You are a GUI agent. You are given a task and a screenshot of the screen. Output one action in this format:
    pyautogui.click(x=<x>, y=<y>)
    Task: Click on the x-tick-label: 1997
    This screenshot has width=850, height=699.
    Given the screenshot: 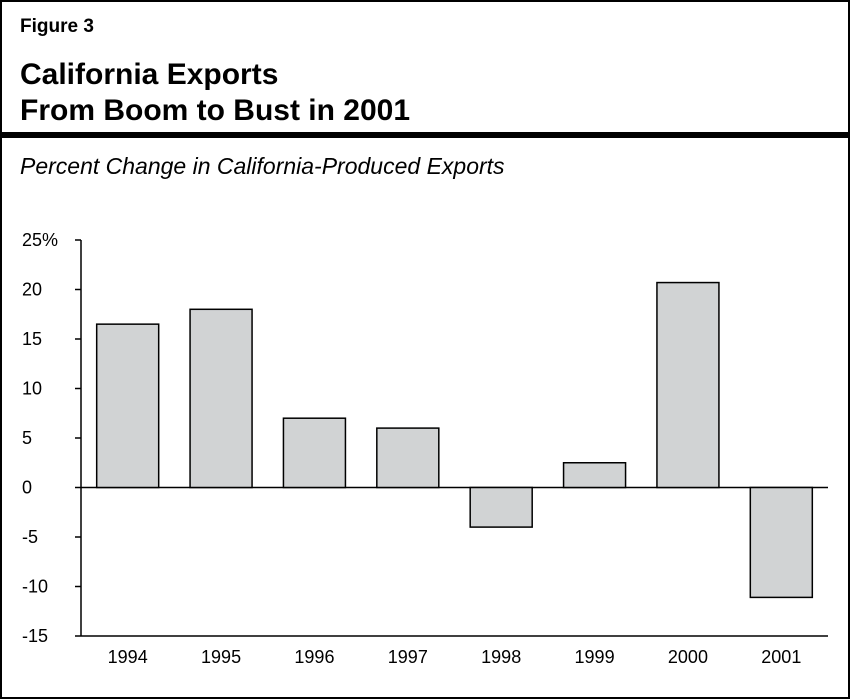 What is the action you would take?
    pyautogui.click(x=408, y=657)
    